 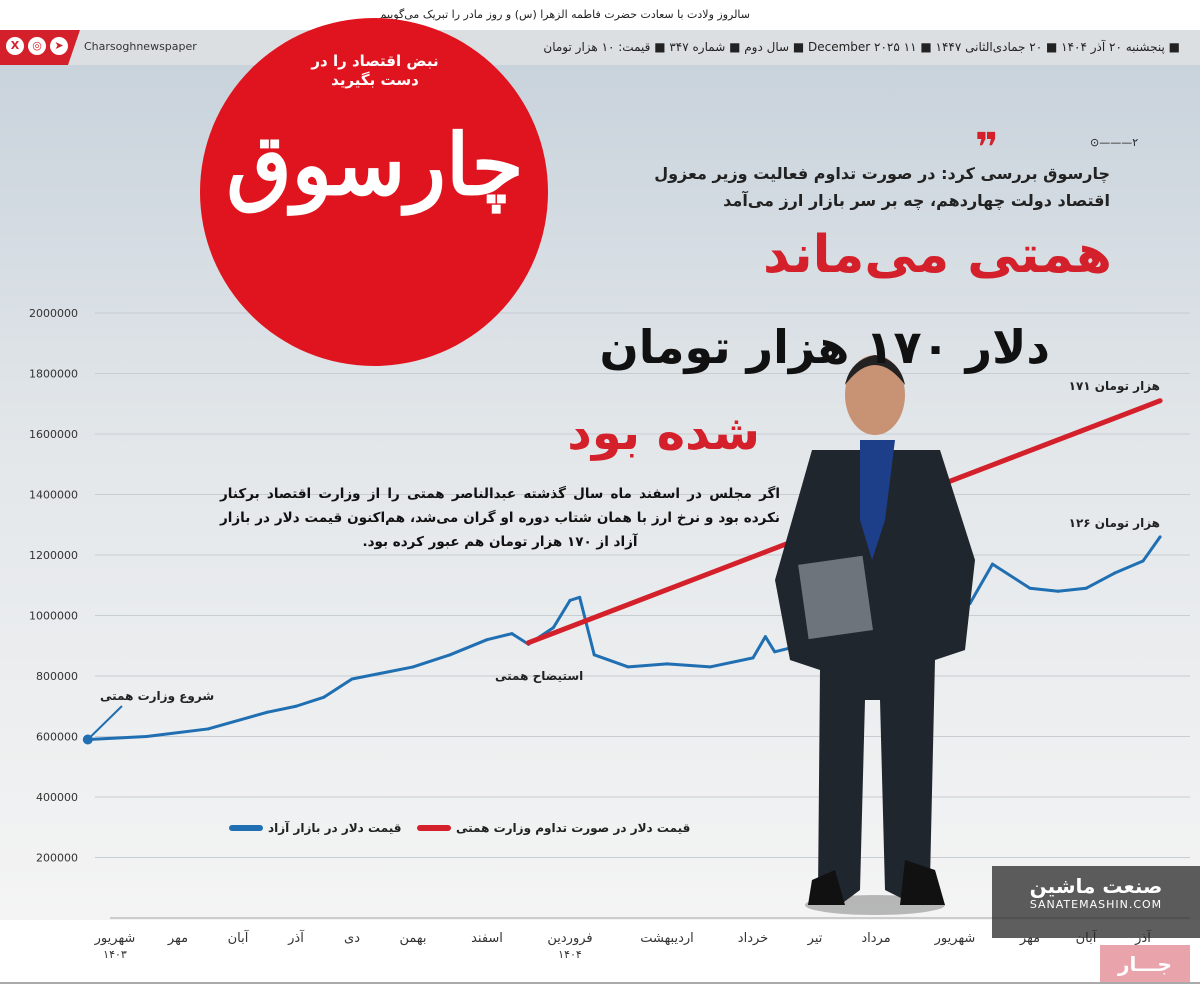 What do you see at coordinates (57, 737) in the screenshot?
I see `y-tick-label: 600000` at bounding box center [57, 737].